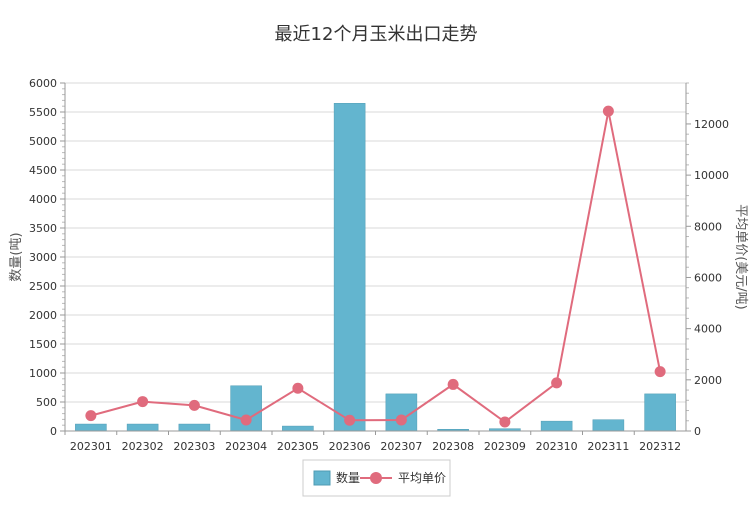 Image resolution: width=753 pixels, height=511 pixels. Describe the element at coordinates (376, 34) in the screenshot. I see `chart-title: 最近12个月玉米出口走势` at that location.